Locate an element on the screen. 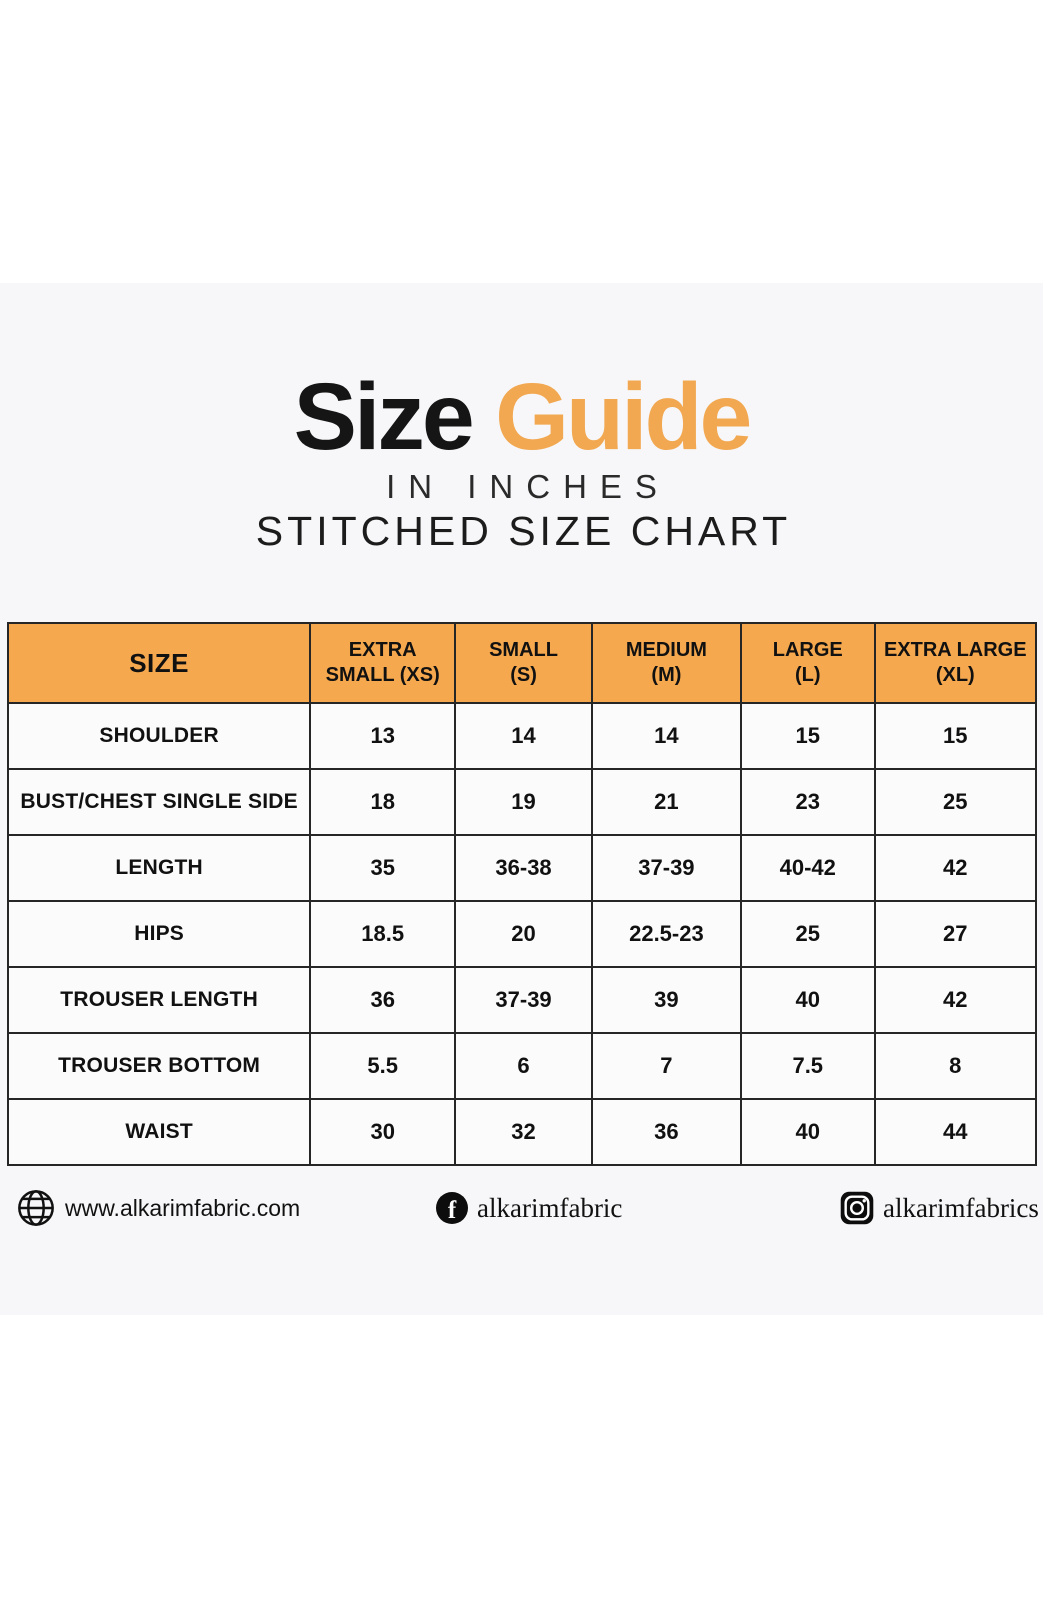 Image resolution: width=1043 pixels, height=1600 pixels. footer-facebook: f alkarimfabric is located at coordinates (529, 1208).